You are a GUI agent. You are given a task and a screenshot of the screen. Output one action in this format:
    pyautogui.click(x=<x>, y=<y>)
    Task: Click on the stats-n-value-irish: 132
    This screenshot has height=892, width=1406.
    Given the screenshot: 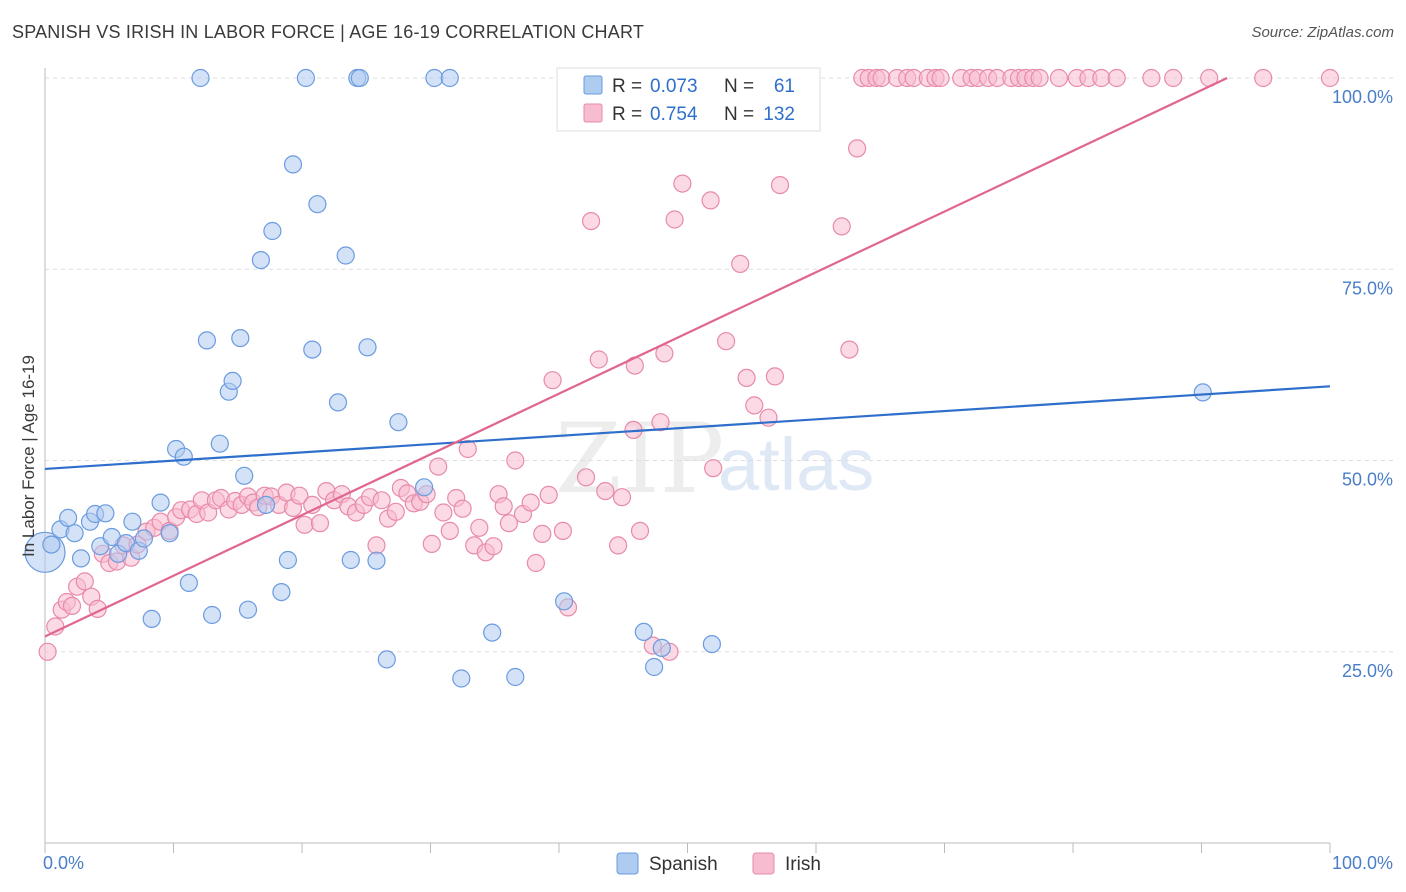 What is the action you would take?
    pyautogui.click(x=779, y=114)
    